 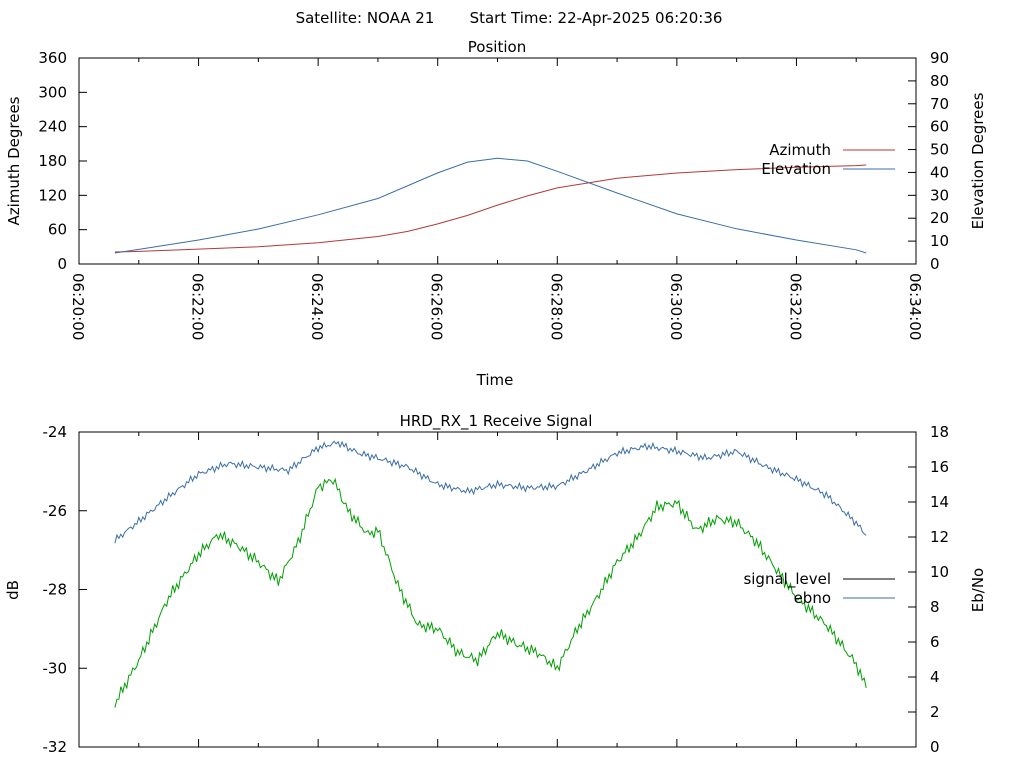 What do you see at coordinates (915, 306) in the screenshot?
I see `x-tick-label: 06:34:00` at bounding box center [915, 306].